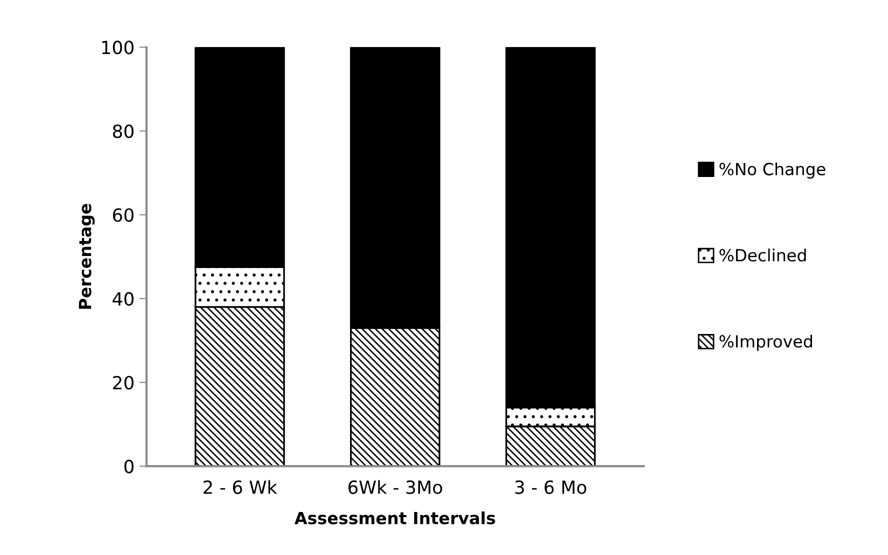  Describe the element at coordinates (123, 215) in the screenshot. I see `y-tick-label: 60` at that location.